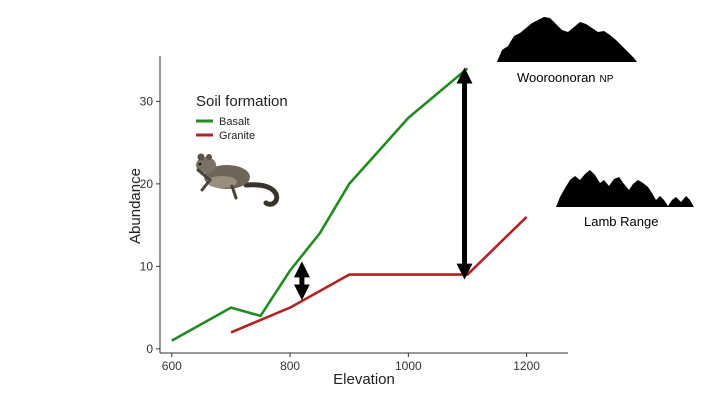 The image size is (720, 405). What do you see at coordinates (147, 184) in the screenshot?
I see `y-tick-label: 20` at bounding box center [147, 184].